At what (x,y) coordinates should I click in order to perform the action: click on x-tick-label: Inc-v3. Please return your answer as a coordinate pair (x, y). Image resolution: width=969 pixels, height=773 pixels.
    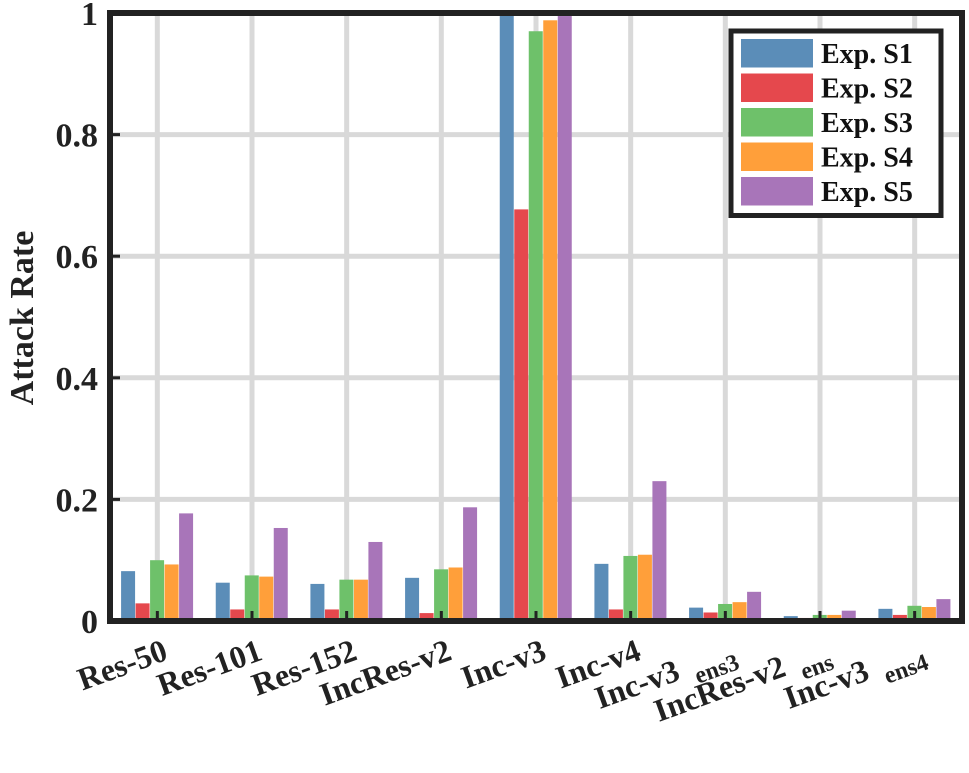
    Looking at the image, I should click on (503, 664).